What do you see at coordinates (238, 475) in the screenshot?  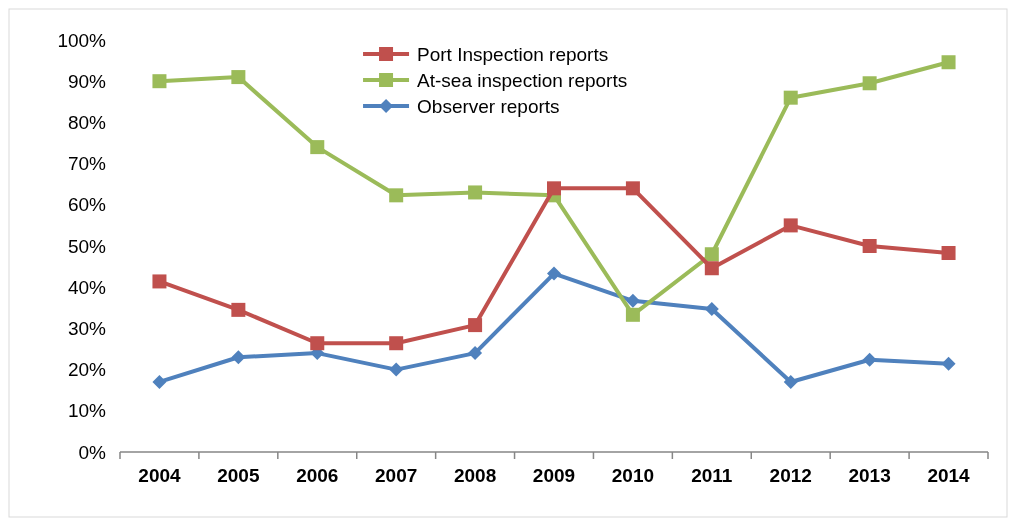 I see `x-tick-label: 2005` at bounding box center [238, 475].